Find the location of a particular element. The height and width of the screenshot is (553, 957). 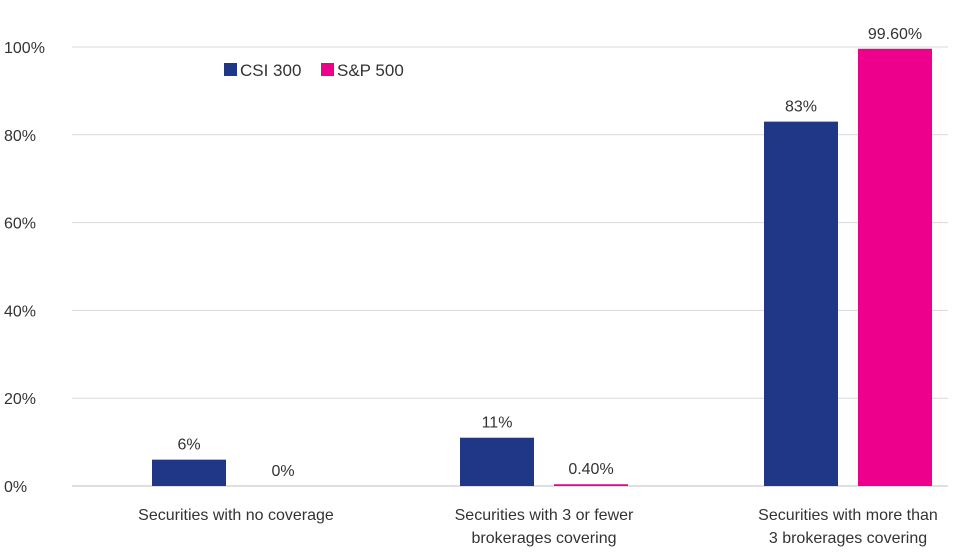

y-tick-label: 20% is located at coordinates (20, 399).